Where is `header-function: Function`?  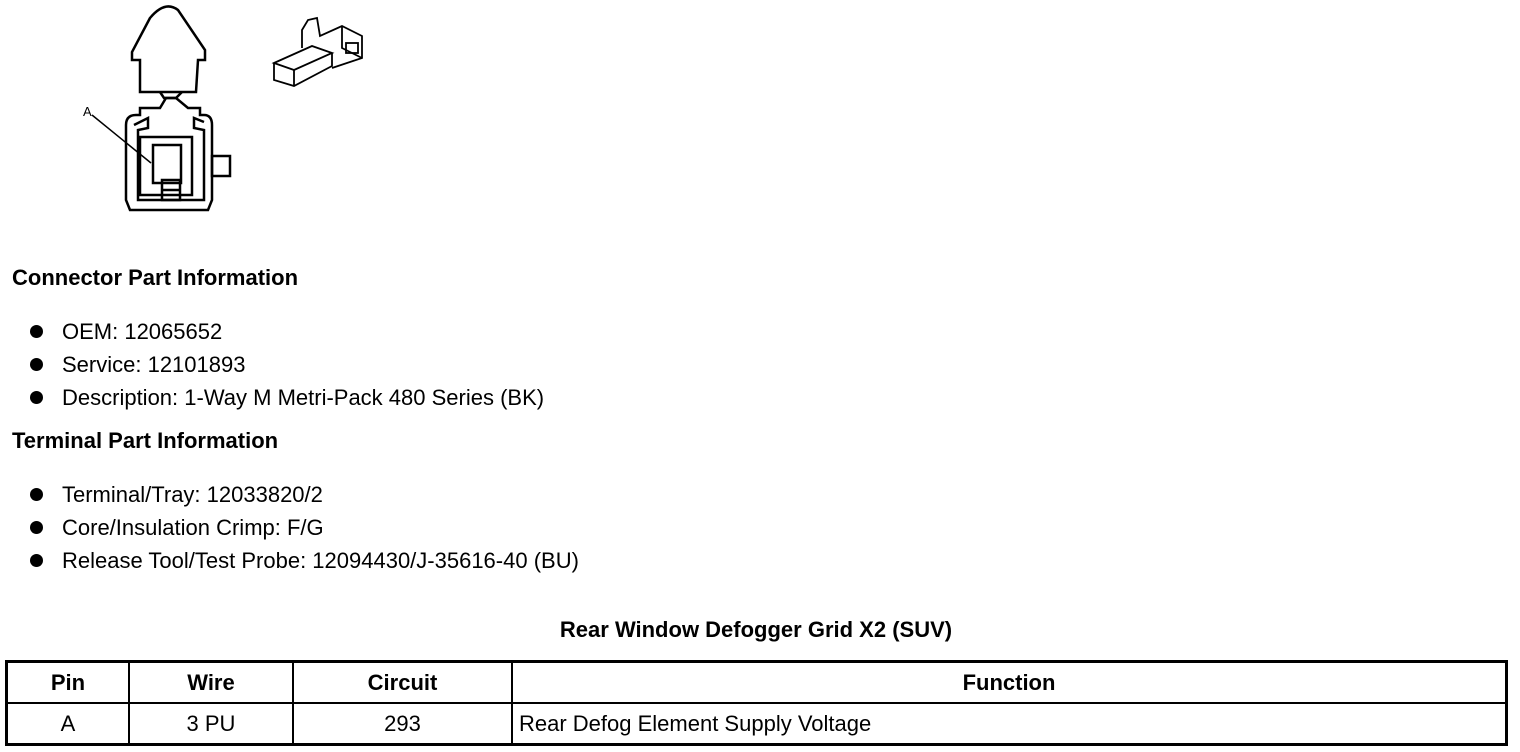 header-function: Function is located at coordinates (1009, 682).